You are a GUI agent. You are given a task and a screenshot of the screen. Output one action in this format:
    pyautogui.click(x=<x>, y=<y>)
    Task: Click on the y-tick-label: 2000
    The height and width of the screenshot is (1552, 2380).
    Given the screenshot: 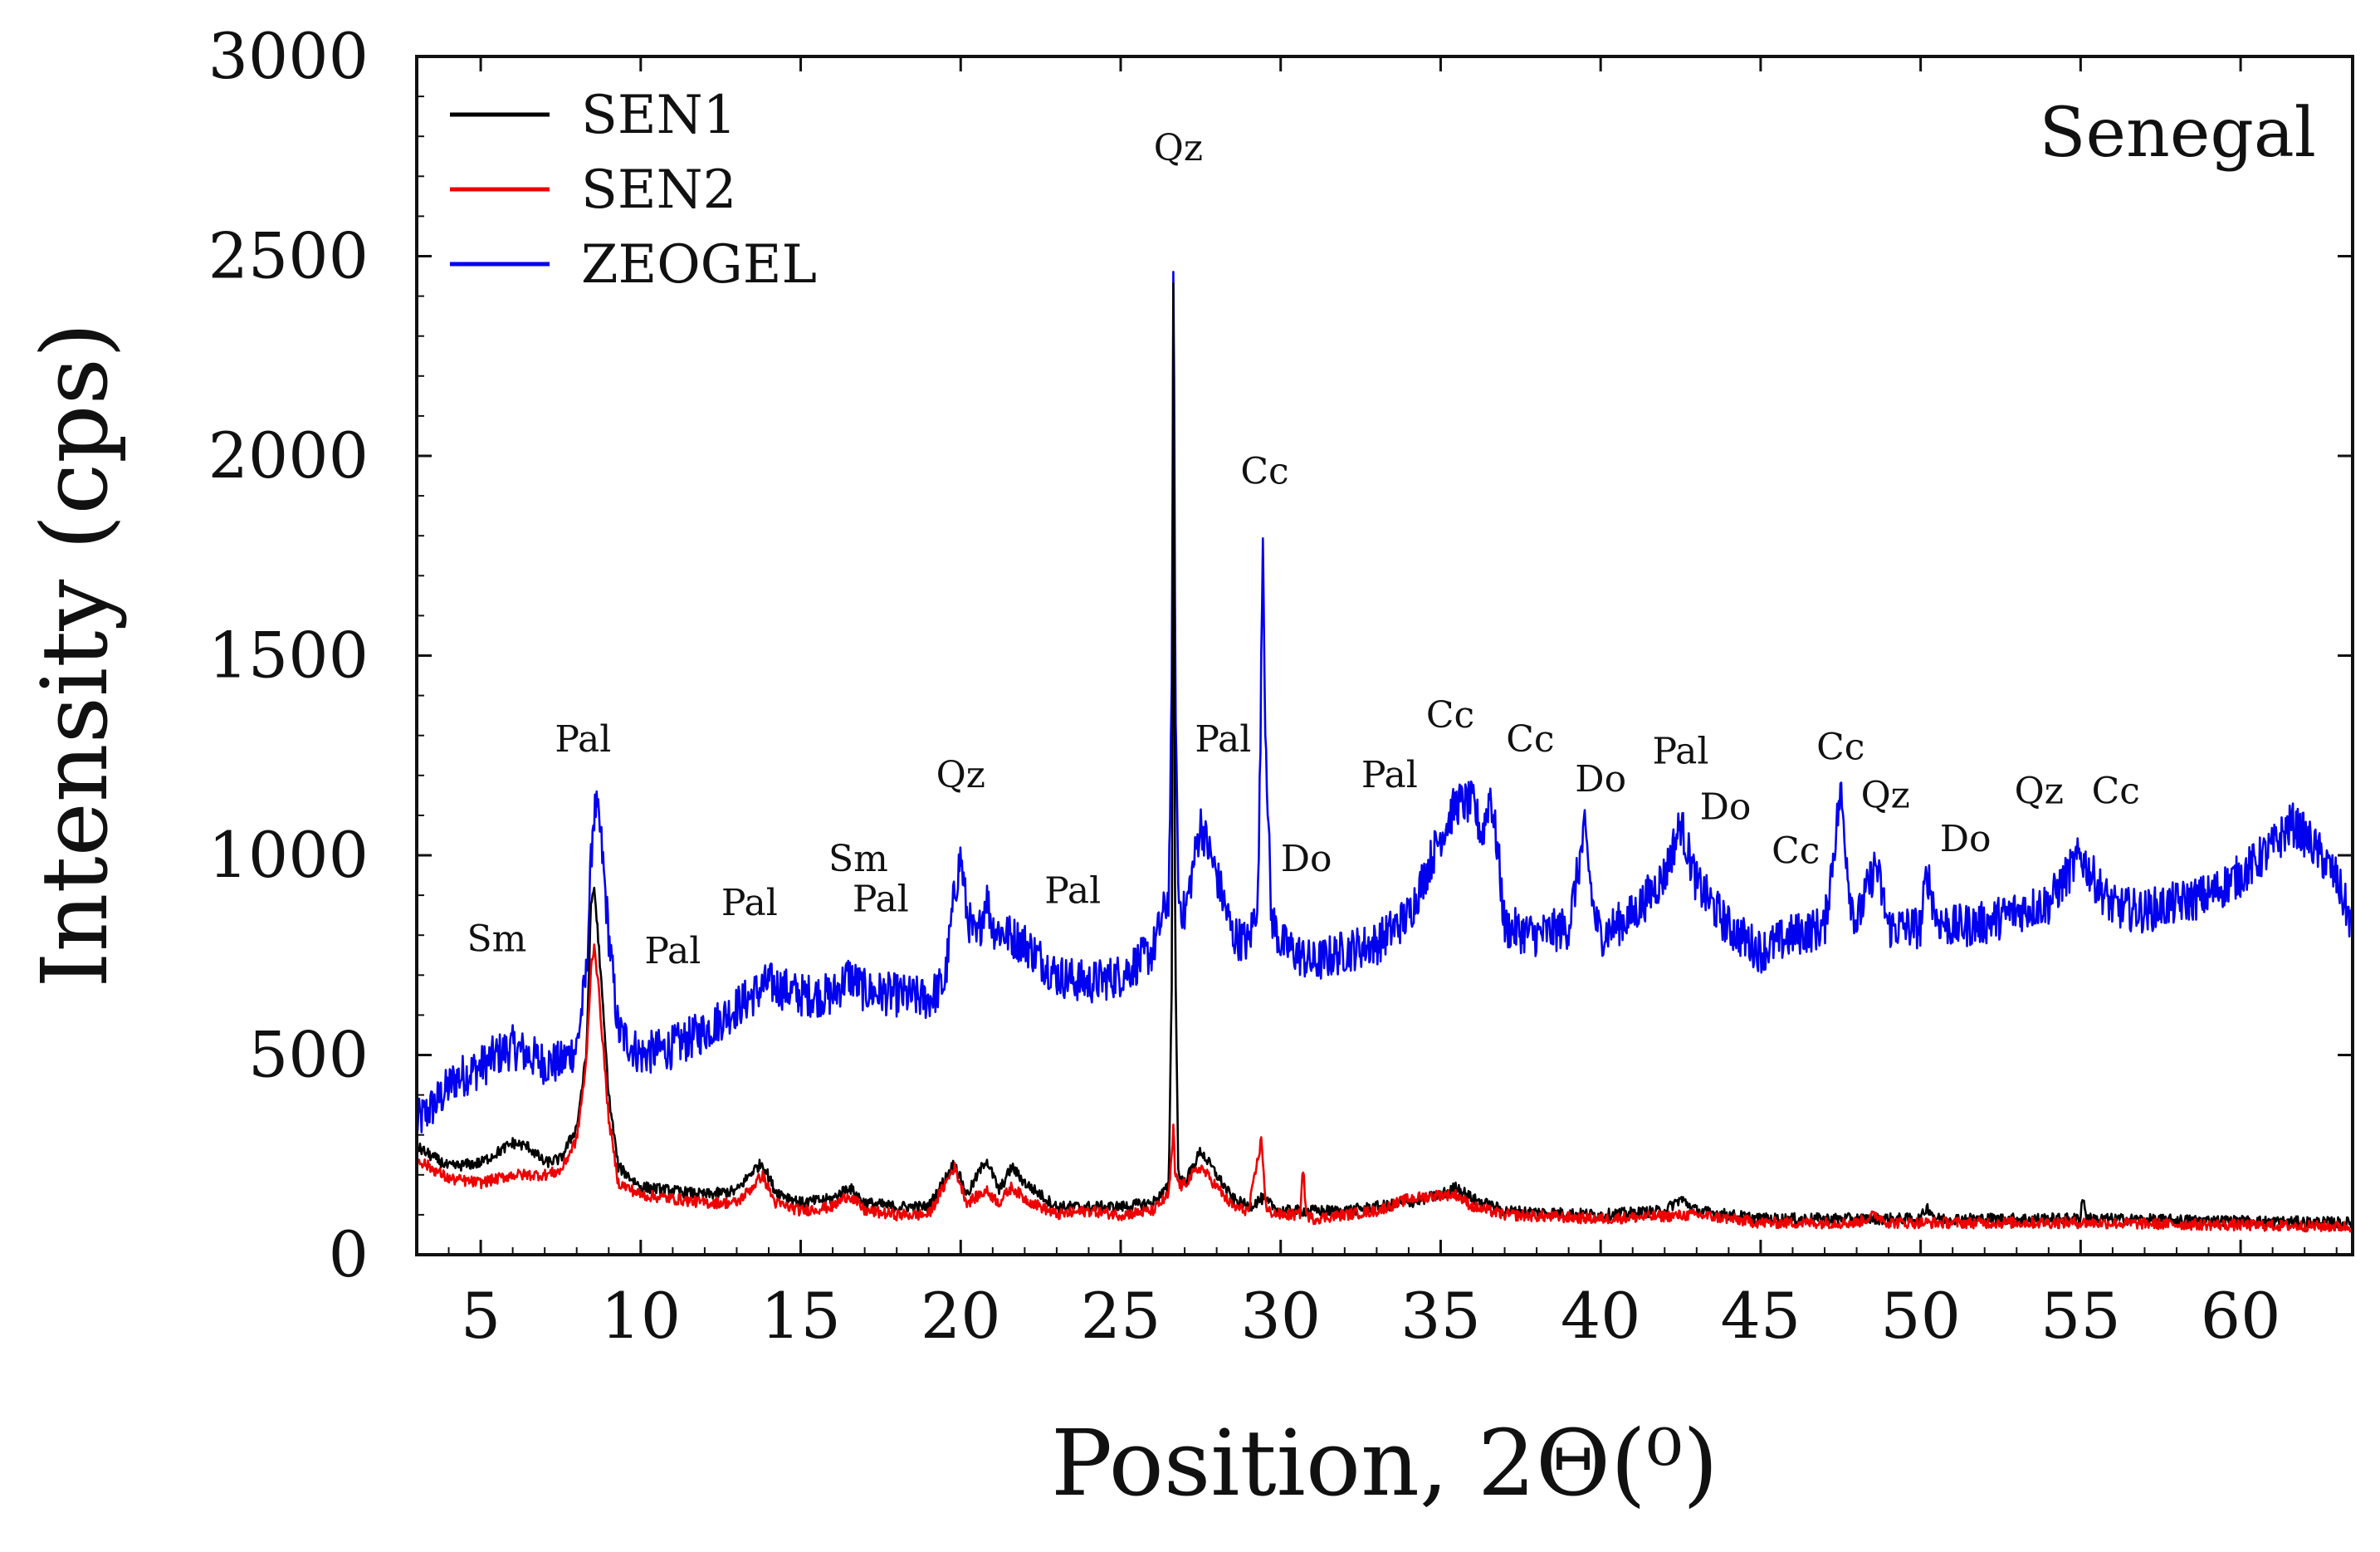 What is the action you would take?
    pyautogui.click(x=288, y=455)
    